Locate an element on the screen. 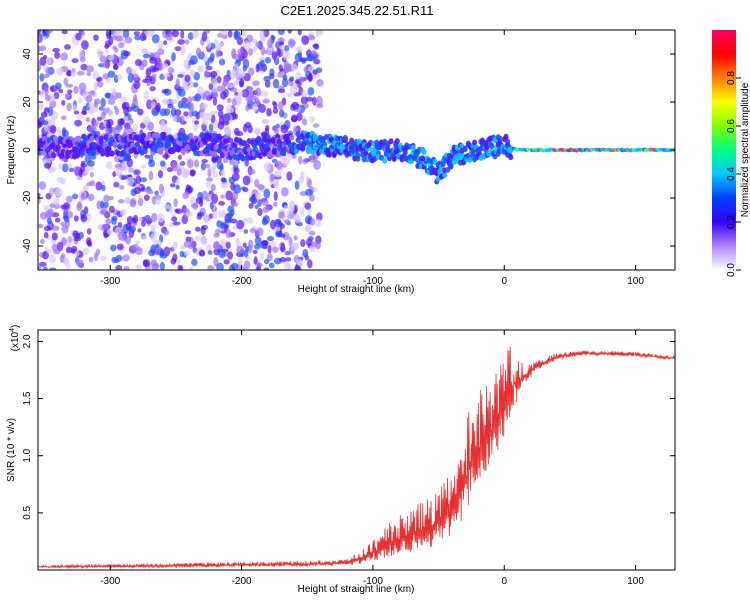  spectrogram-x-tick-label: -200 is located at coordinates (242, 281).